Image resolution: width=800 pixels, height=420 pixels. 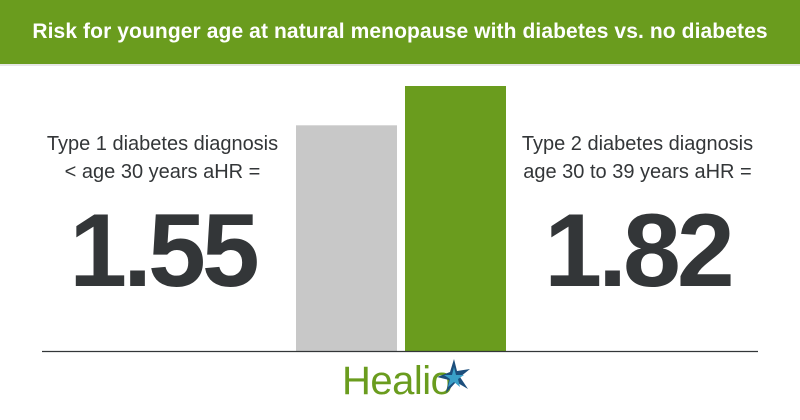 What do you see at coordinates (637, 144) in the screenshot?
I see `stat-type2-label-line1: Type 2 diabetes diagnosis` at bounding box center [637, 144].